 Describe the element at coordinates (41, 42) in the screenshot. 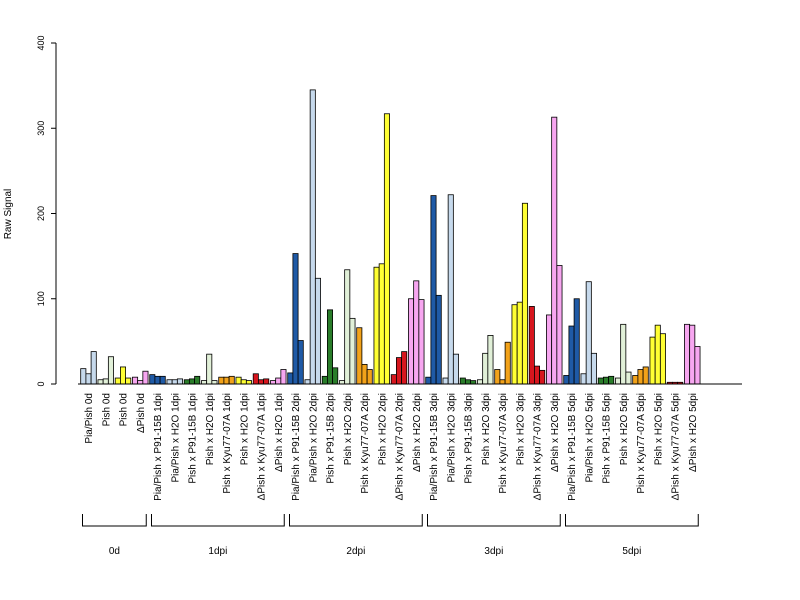

I see `y-tick-label: 400` at that location.